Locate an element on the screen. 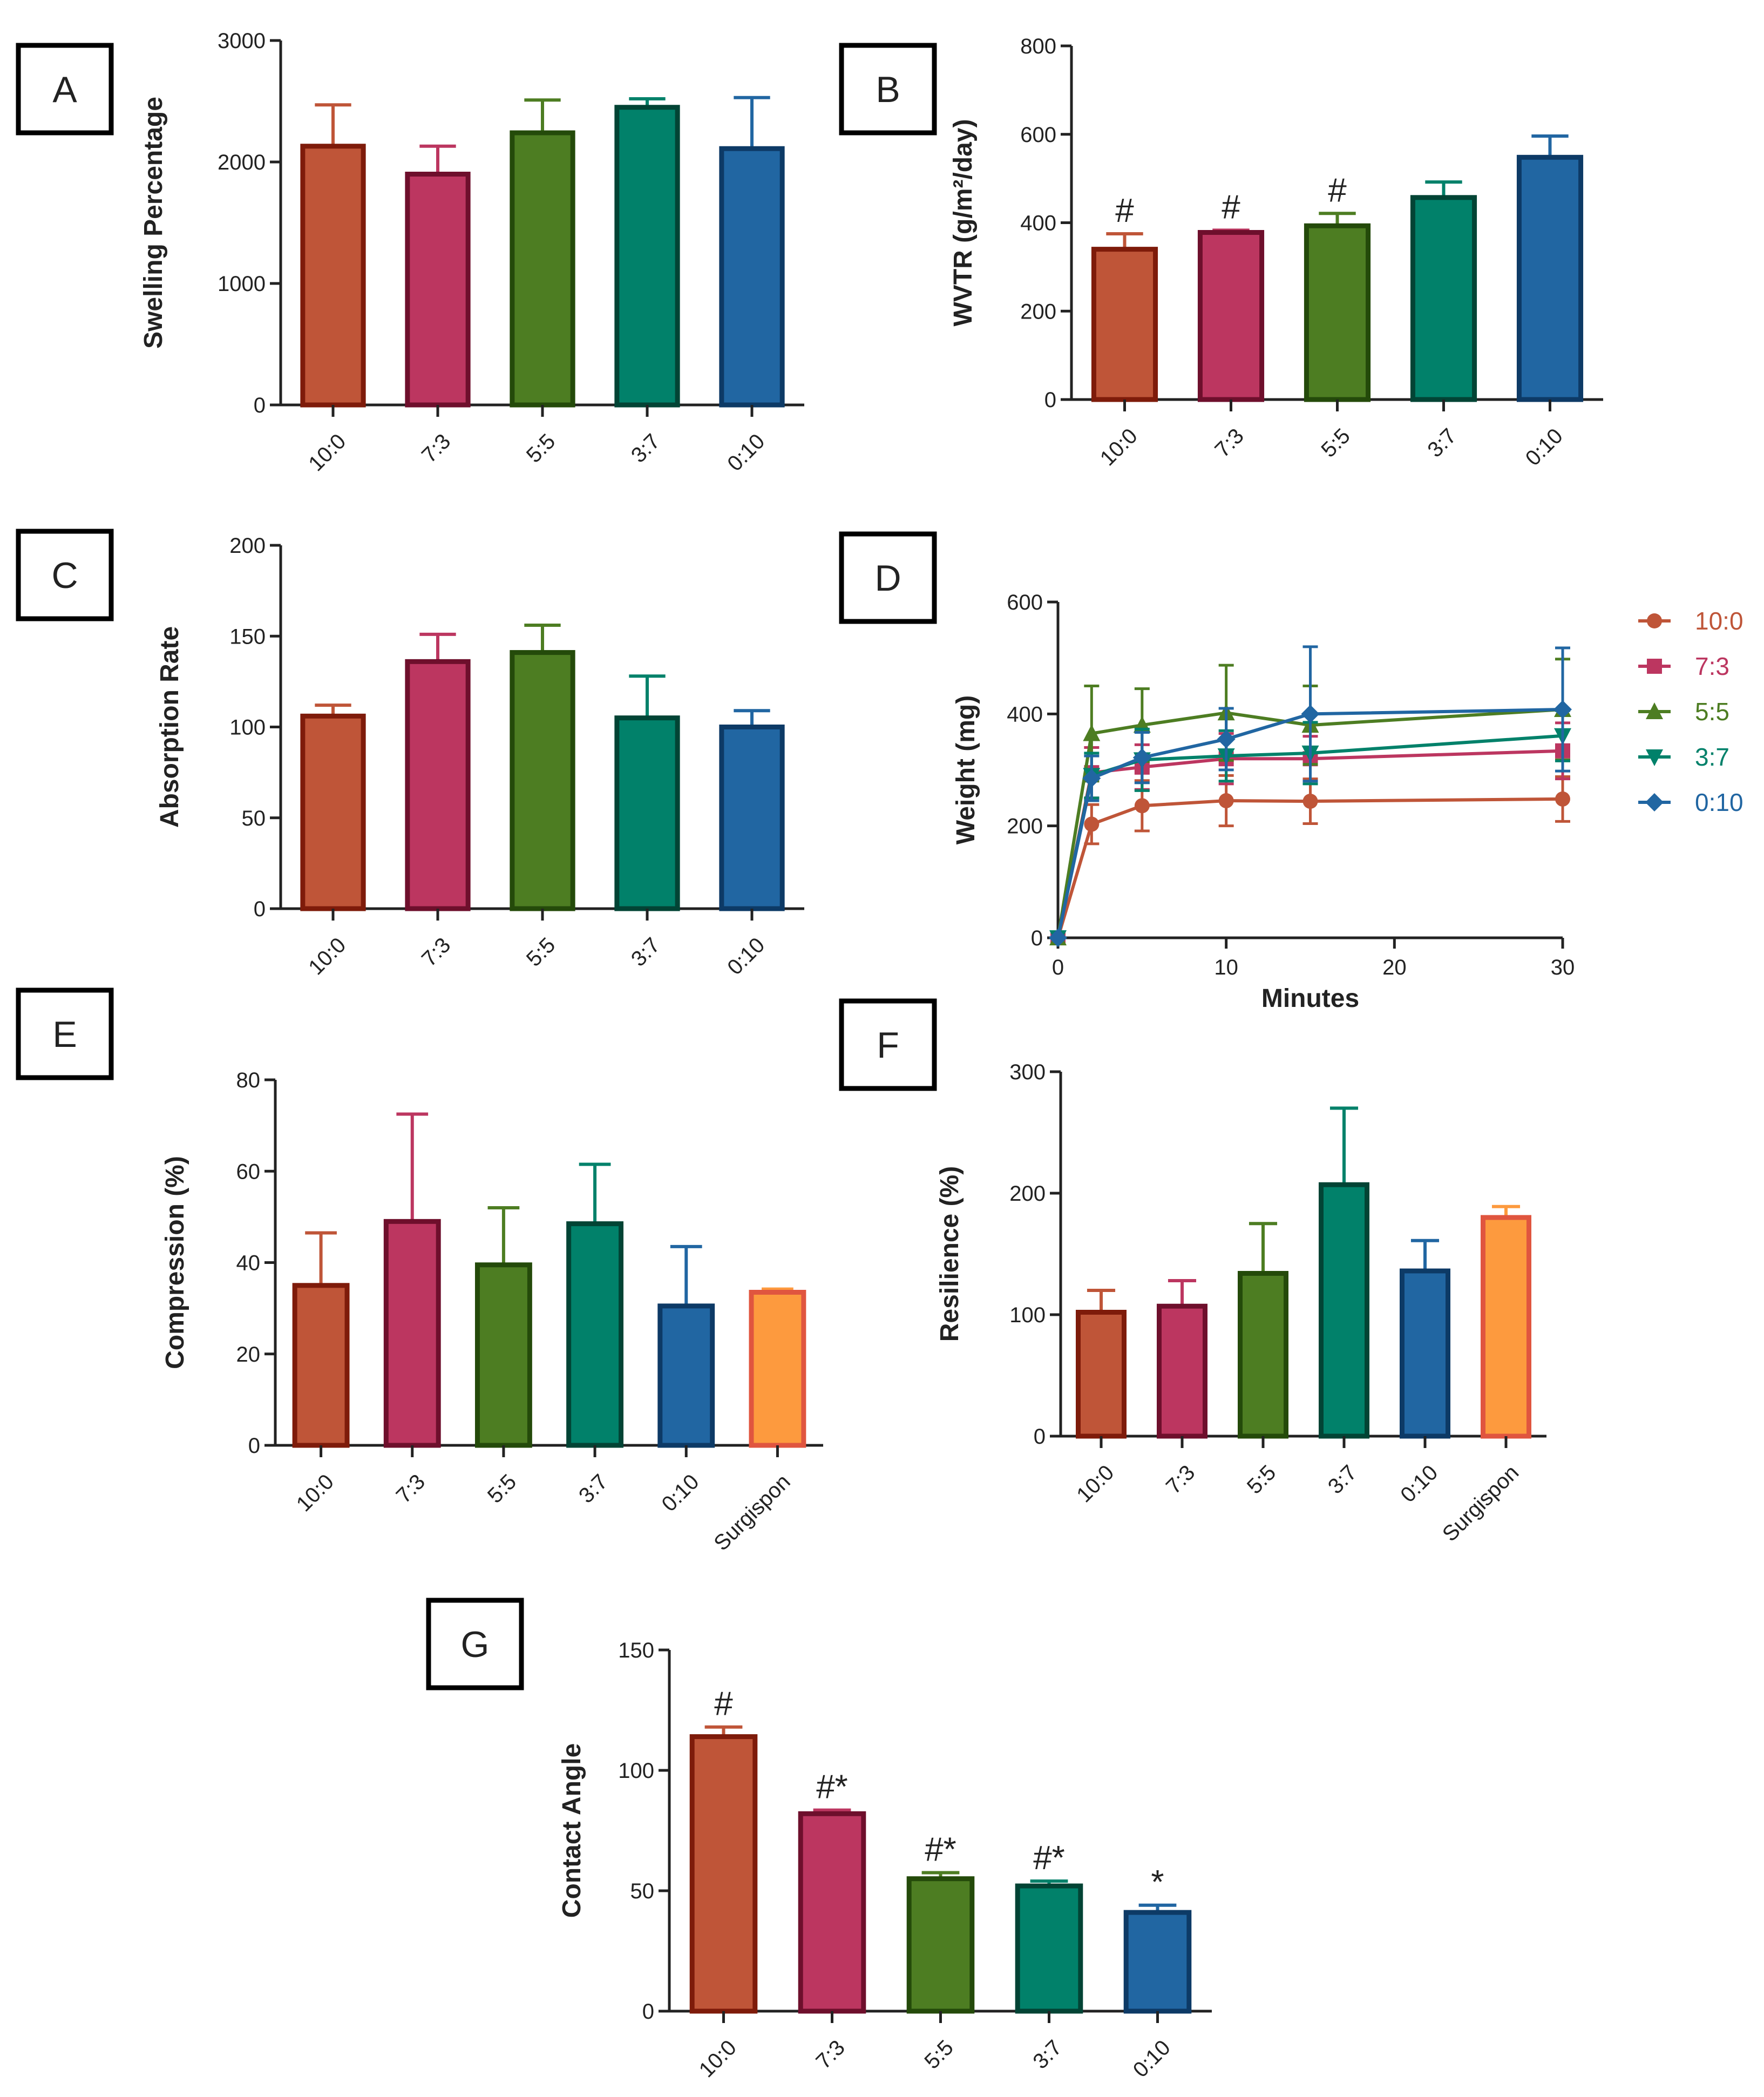 The height and width of the screenshot is (2097, 1764). y-tick-label: 2000 is located at coordinates (242, 162).